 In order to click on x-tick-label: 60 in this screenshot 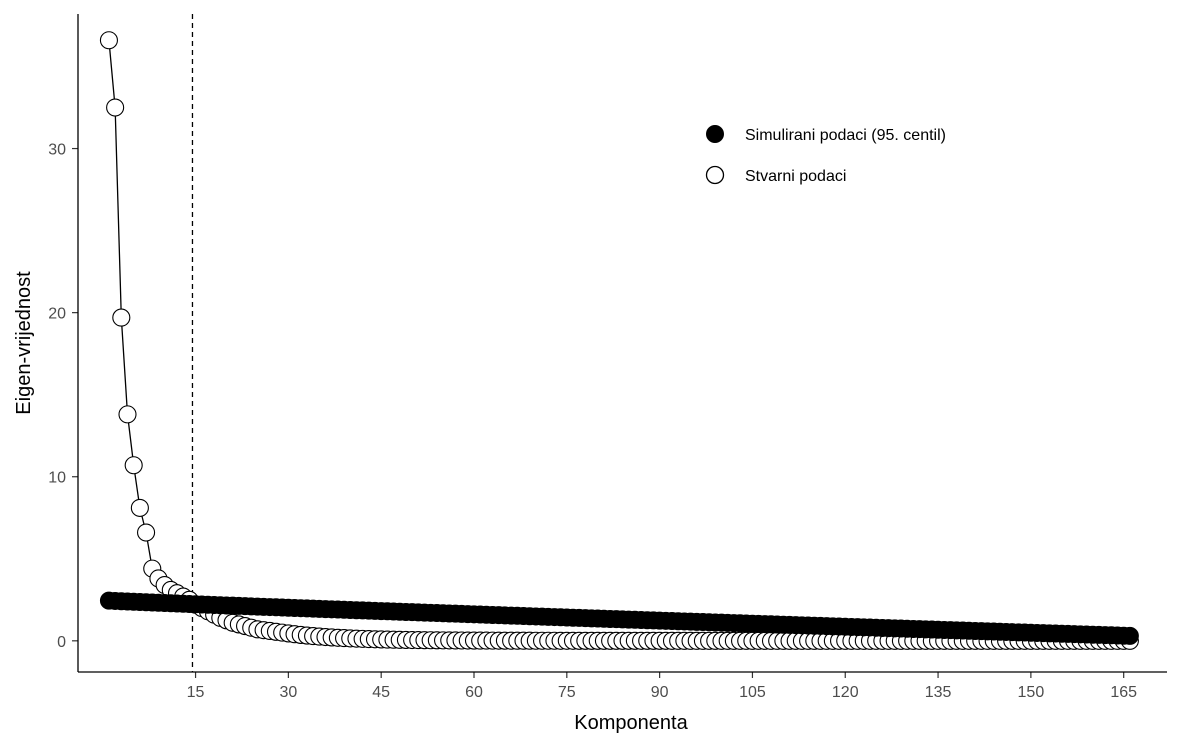, I will do `click(474, 692)`.